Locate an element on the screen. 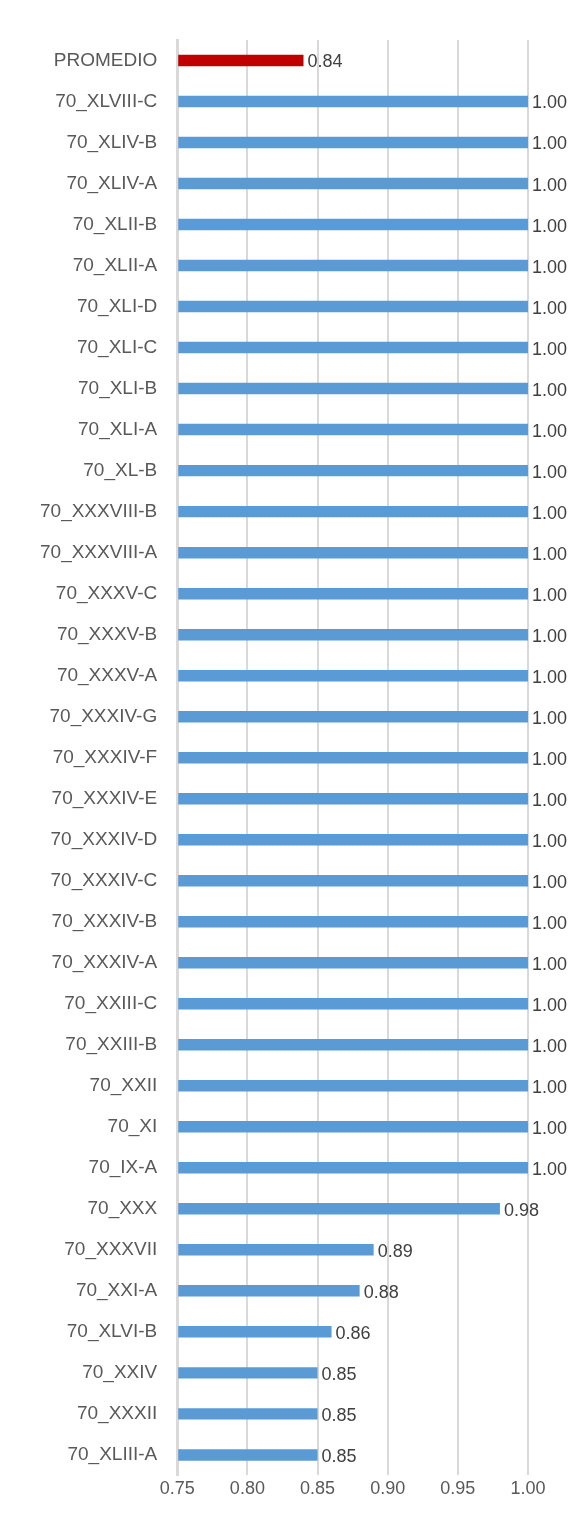 This screenshot has height=1513, width=578. y-tick-label: 70_XLI-A is located at coordinates (117, 428).